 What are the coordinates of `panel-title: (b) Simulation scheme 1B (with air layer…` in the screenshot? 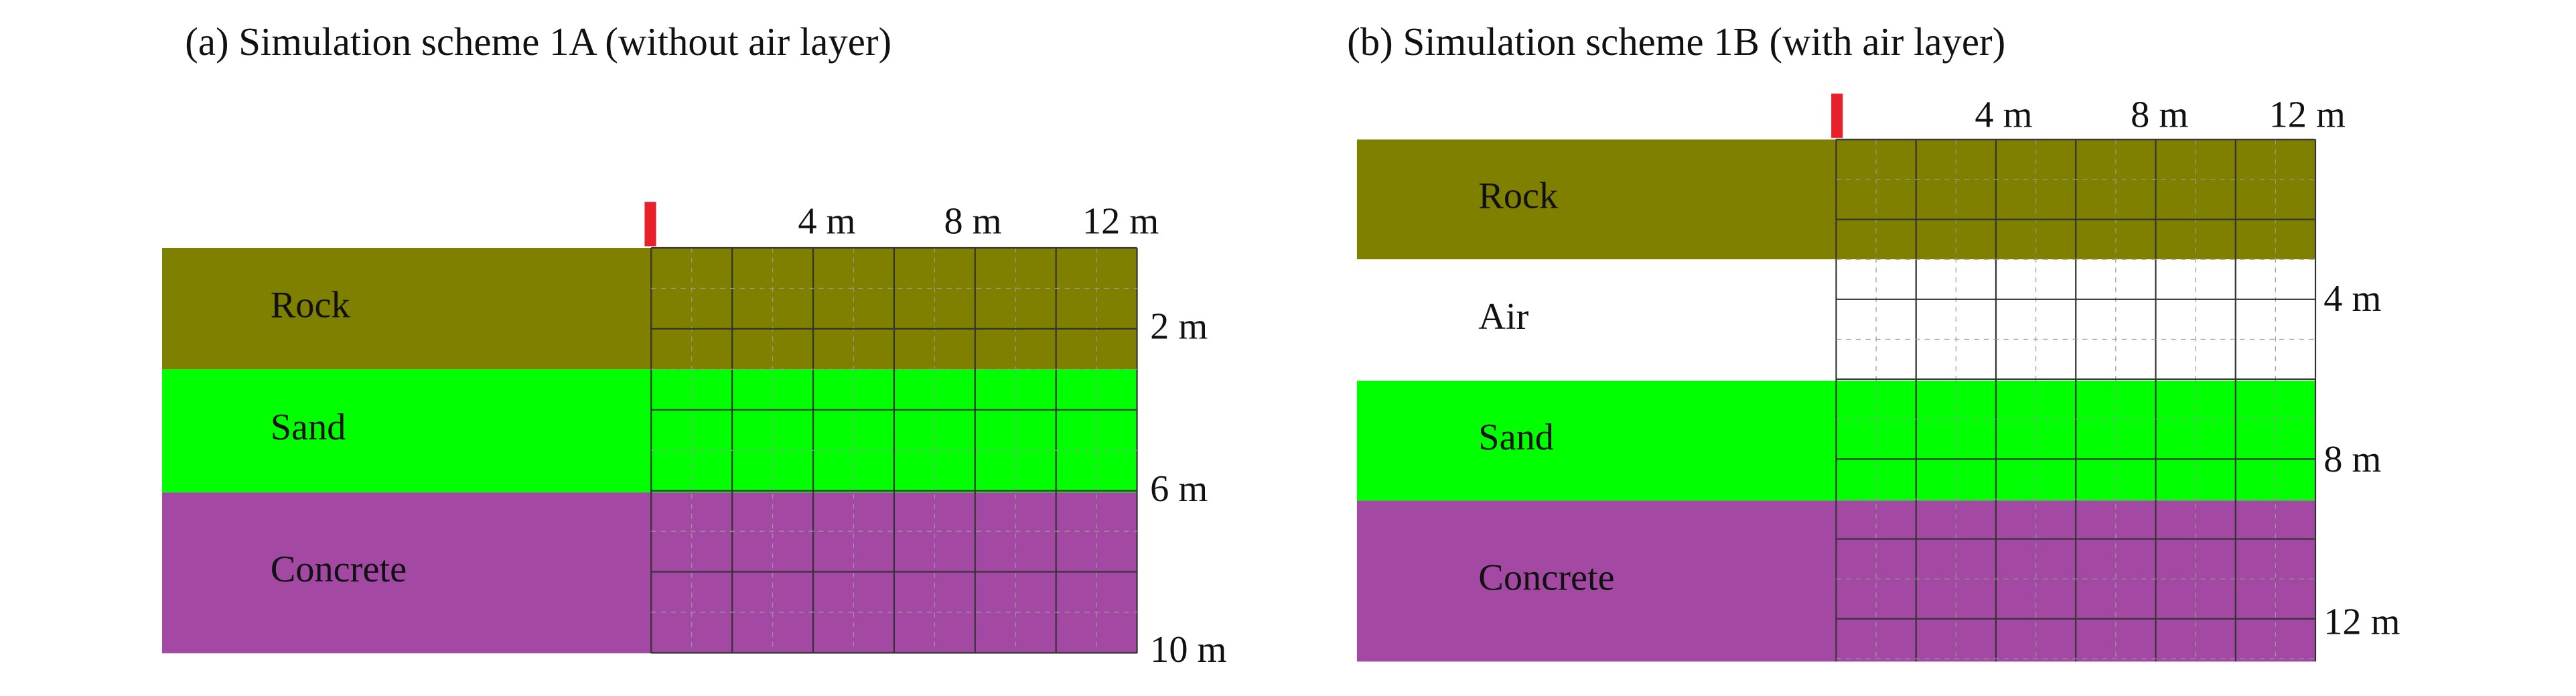 It's located at (1676, 42).